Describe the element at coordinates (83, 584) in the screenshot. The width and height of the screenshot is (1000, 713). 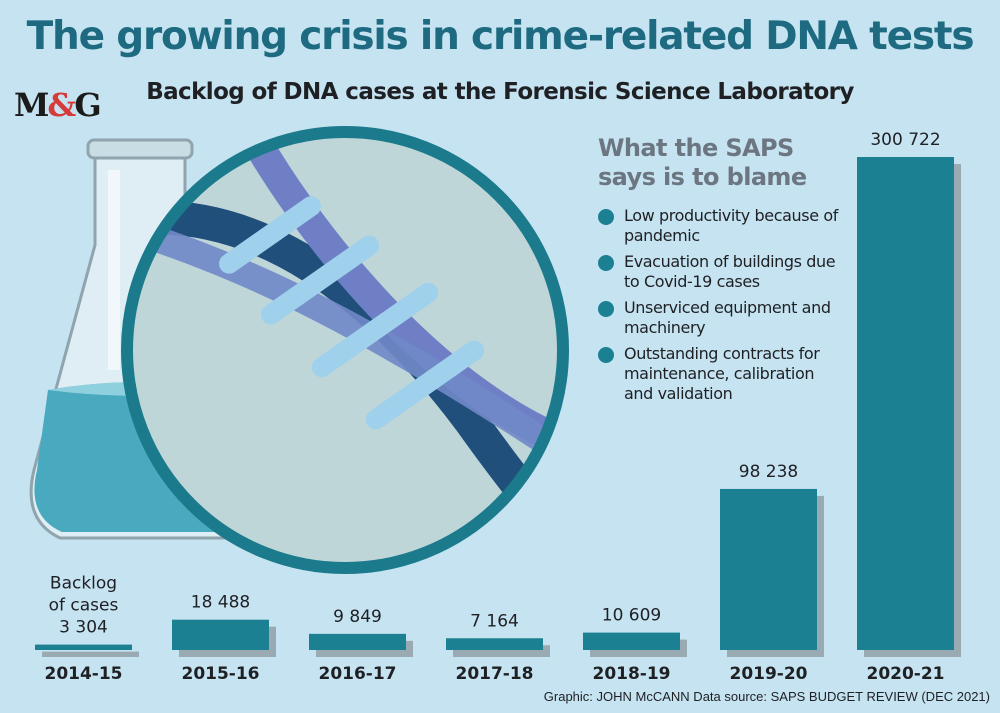
I see `data-label-prefix: Backlog` at that location.